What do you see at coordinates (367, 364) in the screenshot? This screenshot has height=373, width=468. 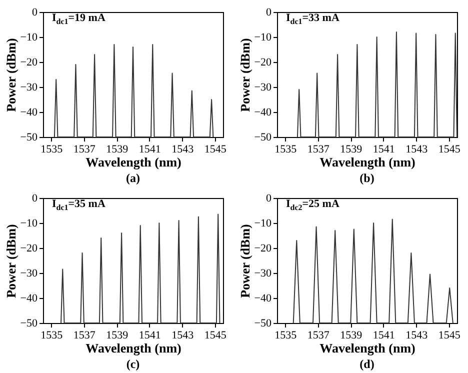 I see `text: (d)` at bounding box center [367, 364].